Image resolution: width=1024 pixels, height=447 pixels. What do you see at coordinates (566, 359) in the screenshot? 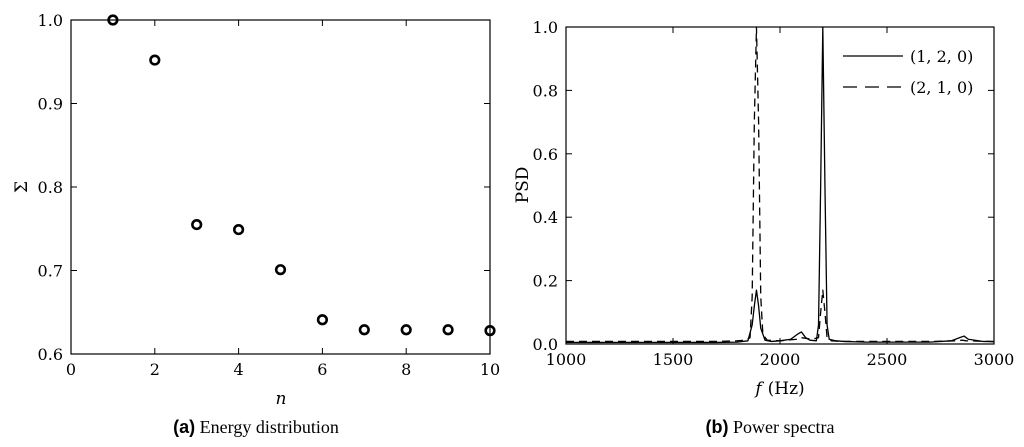
I see `x-tick-label-b: 1000` at bounding box center [566, 359].